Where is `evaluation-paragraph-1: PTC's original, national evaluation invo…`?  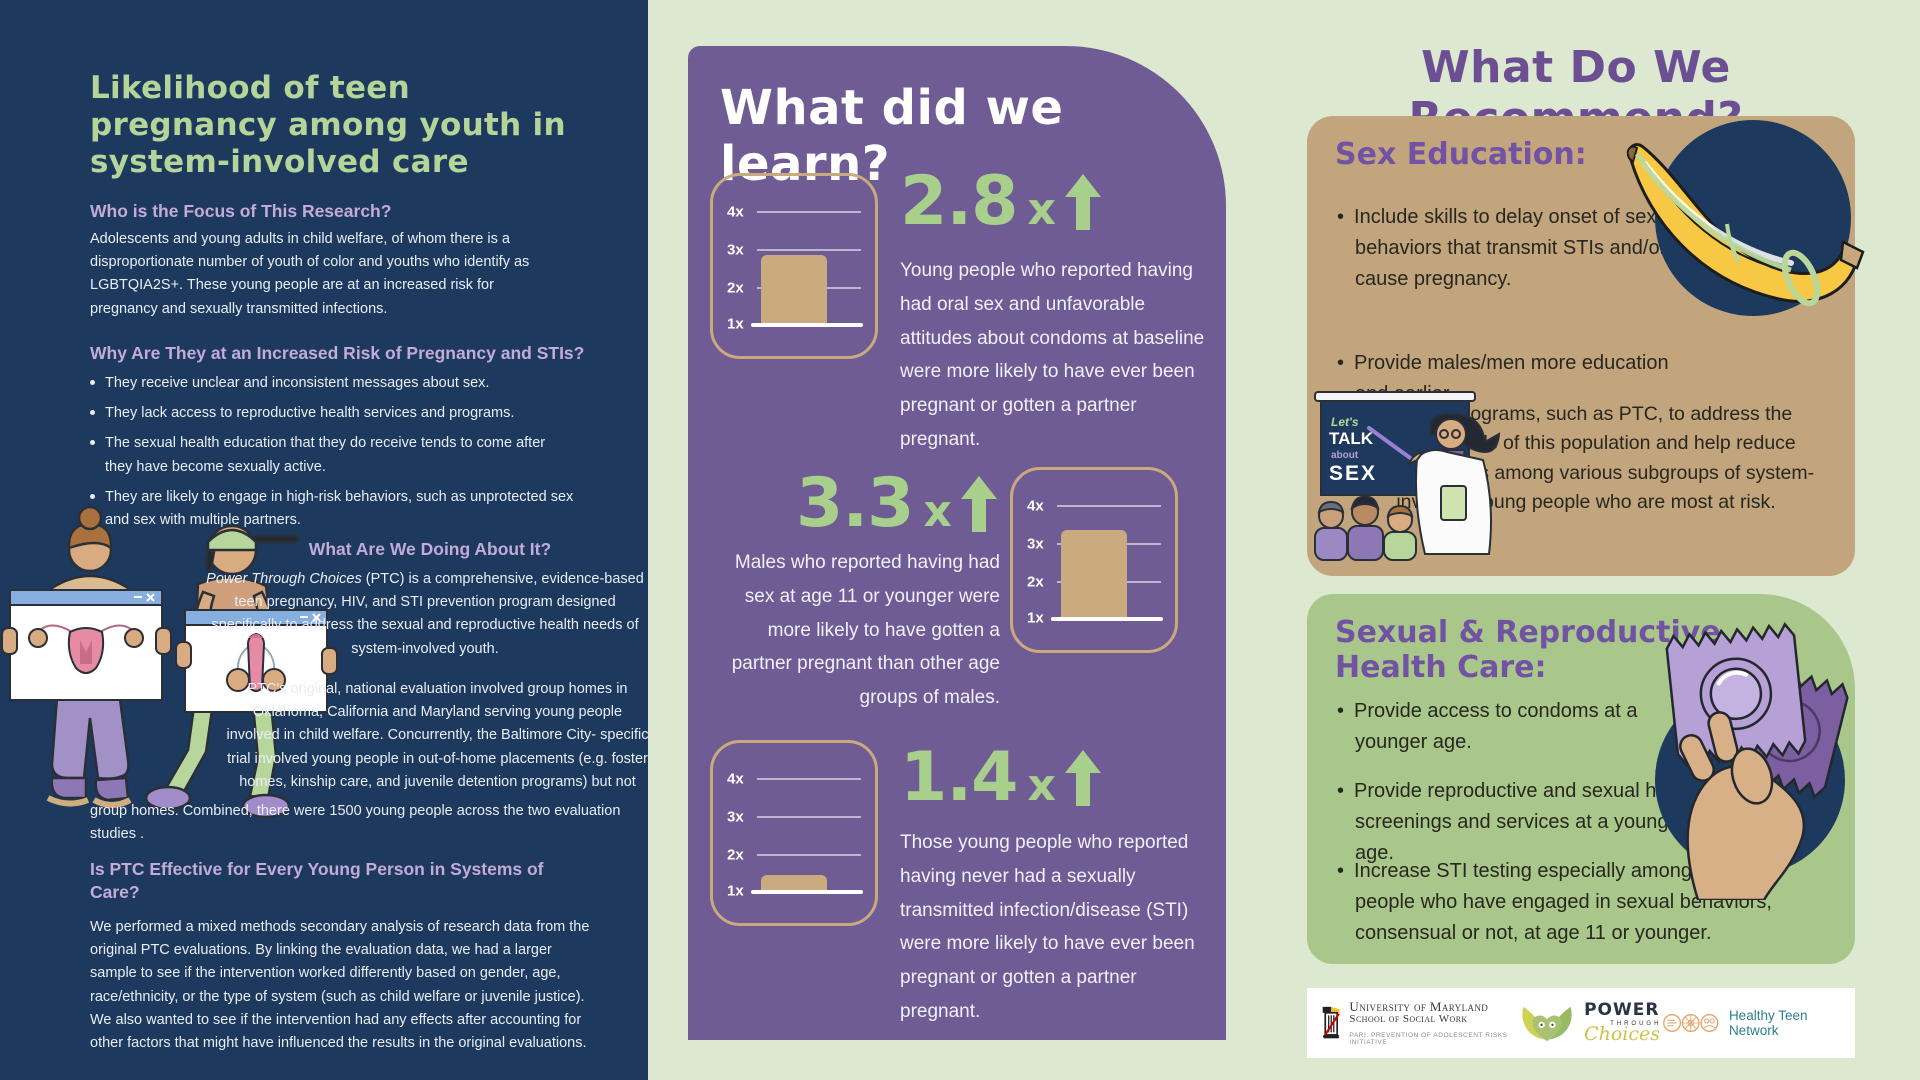 evaluation-paragraph-1: PTC's original, national evaluation invo… is located at coordinates (437, 735).